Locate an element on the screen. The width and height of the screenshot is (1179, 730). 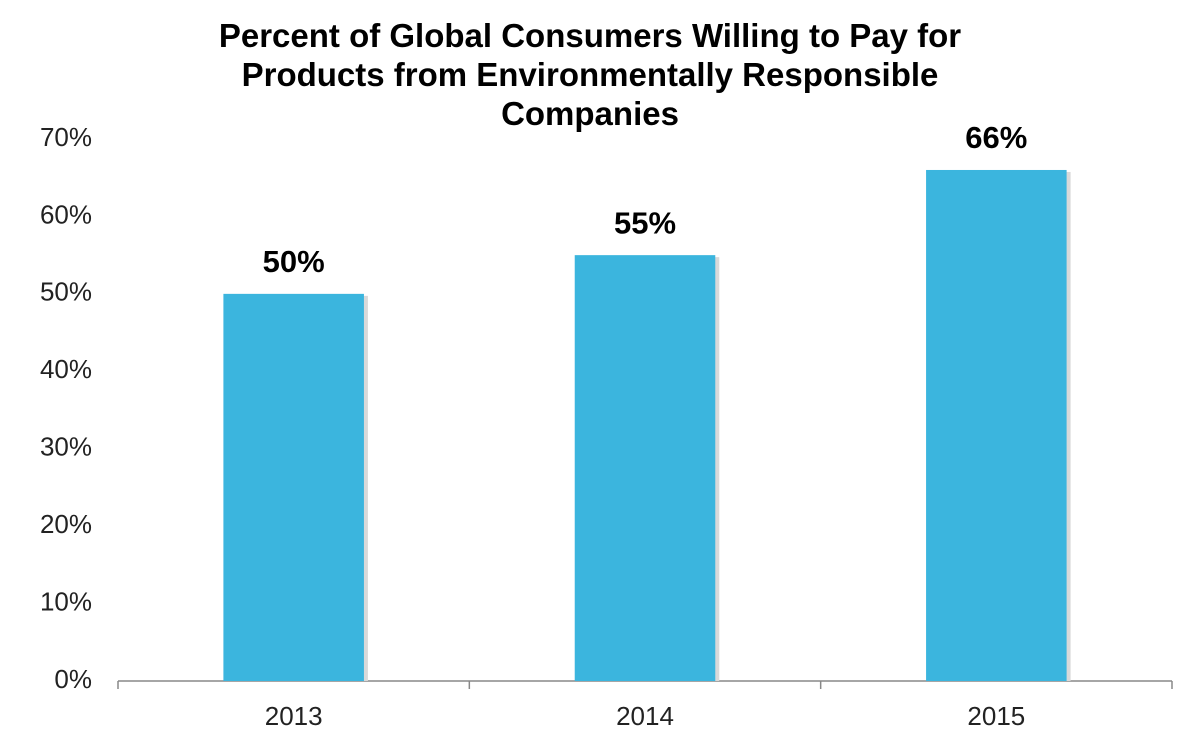
y-tick-label: 10% is located at coordinates (66, 601).